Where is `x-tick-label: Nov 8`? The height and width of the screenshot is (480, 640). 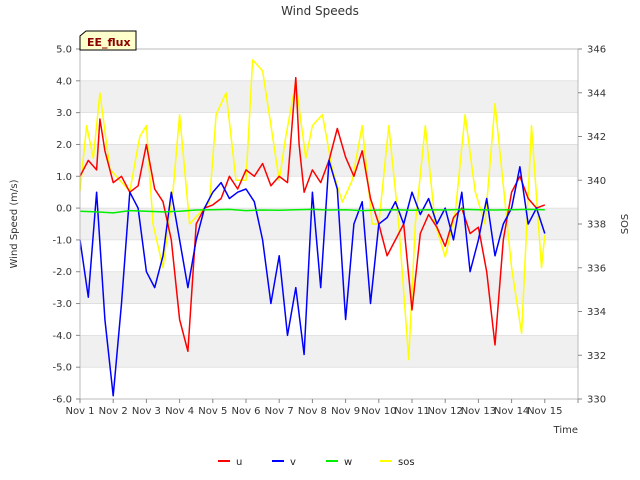
x-tick-label: Nov 8 is located at coordinates (312, 411).